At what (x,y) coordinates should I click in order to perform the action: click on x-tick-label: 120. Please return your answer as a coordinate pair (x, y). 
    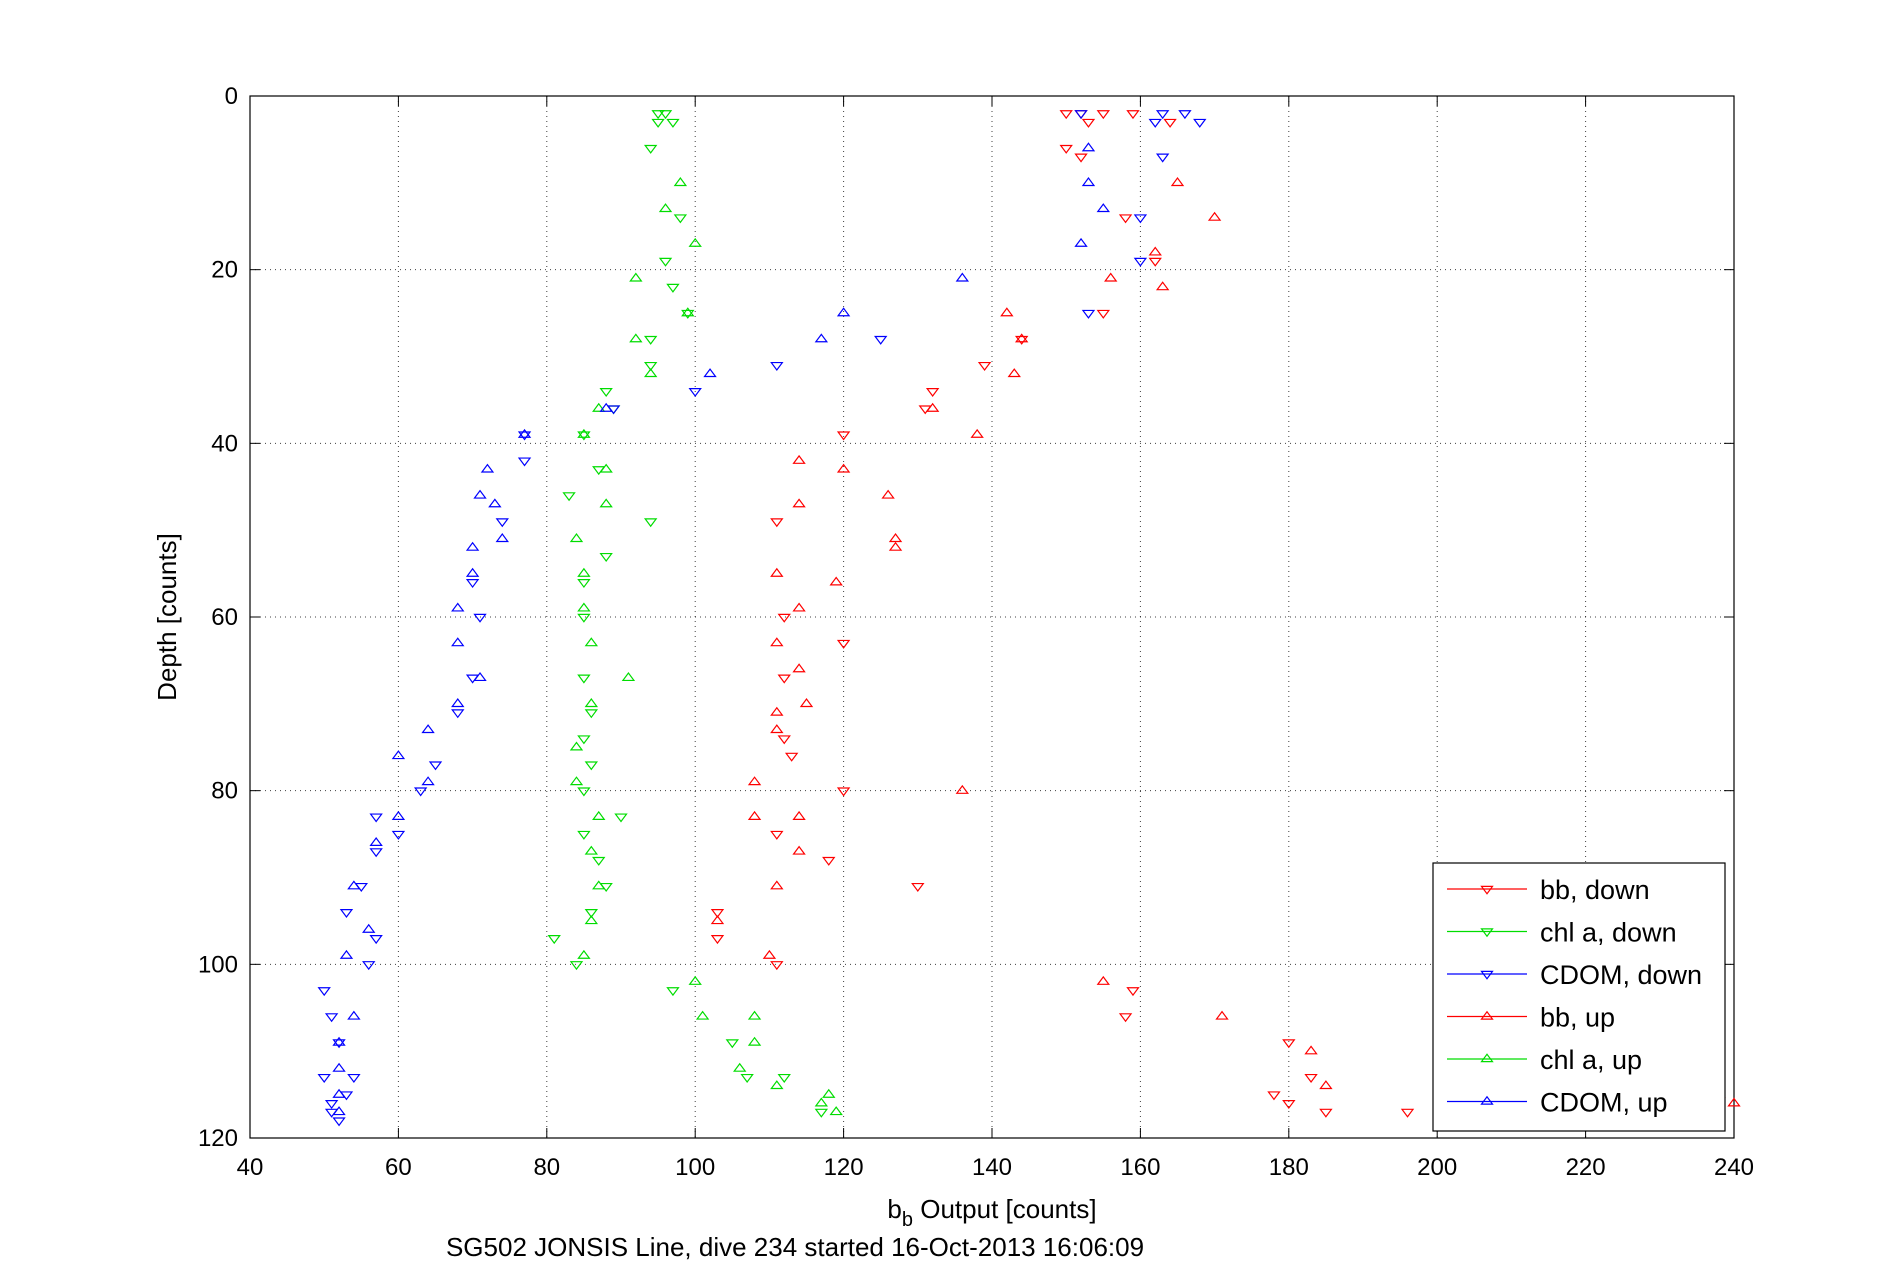
    Looking at the image, I should click on (844, 1167).